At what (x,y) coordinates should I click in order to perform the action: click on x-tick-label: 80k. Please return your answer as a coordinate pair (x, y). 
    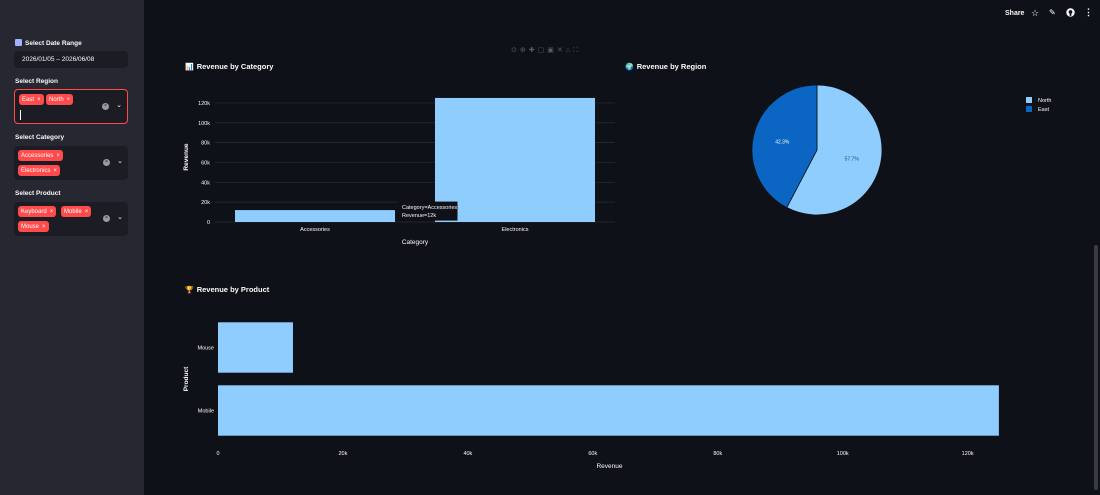
    Looking at the image, I should click on (717, 454).